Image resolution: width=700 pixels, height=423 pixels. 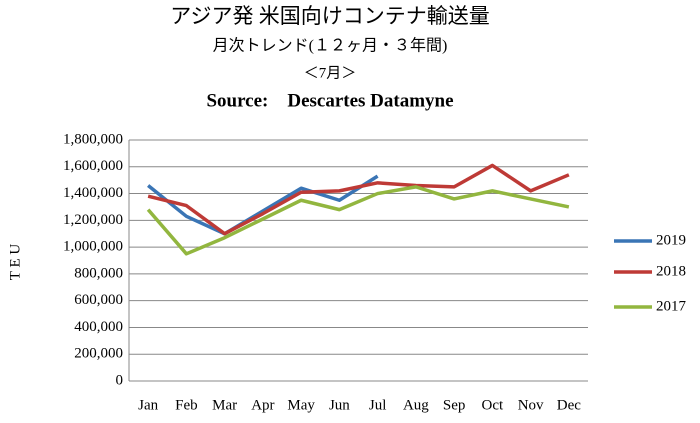 What do you see at coordinates (93, 139) in the screenshot?
I see `y-tick-label: 1,800,000` at bounding box center [93, 139].